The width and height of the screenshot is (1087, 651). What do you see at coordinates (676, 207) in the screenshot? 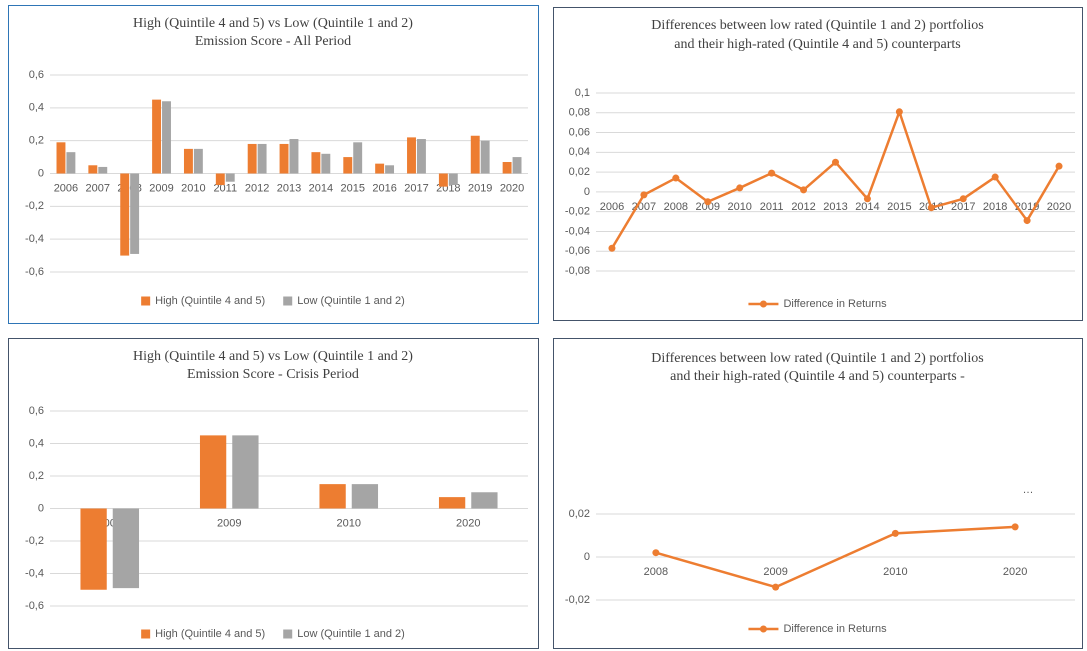
I see `x-tick-label: 2008` at bounding box center [676, 207].